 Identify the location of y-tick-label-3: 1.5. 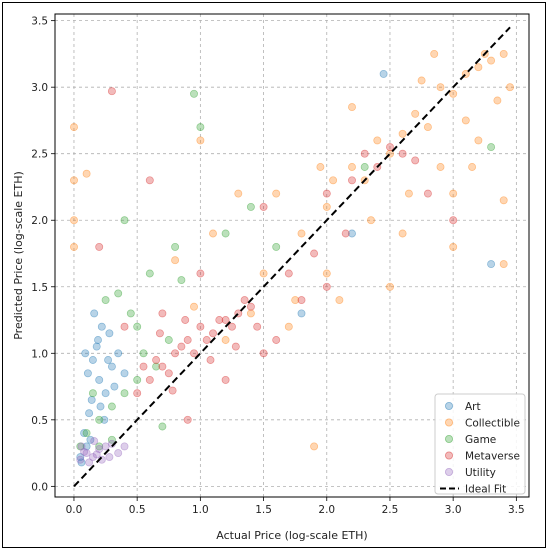
(39, 288).